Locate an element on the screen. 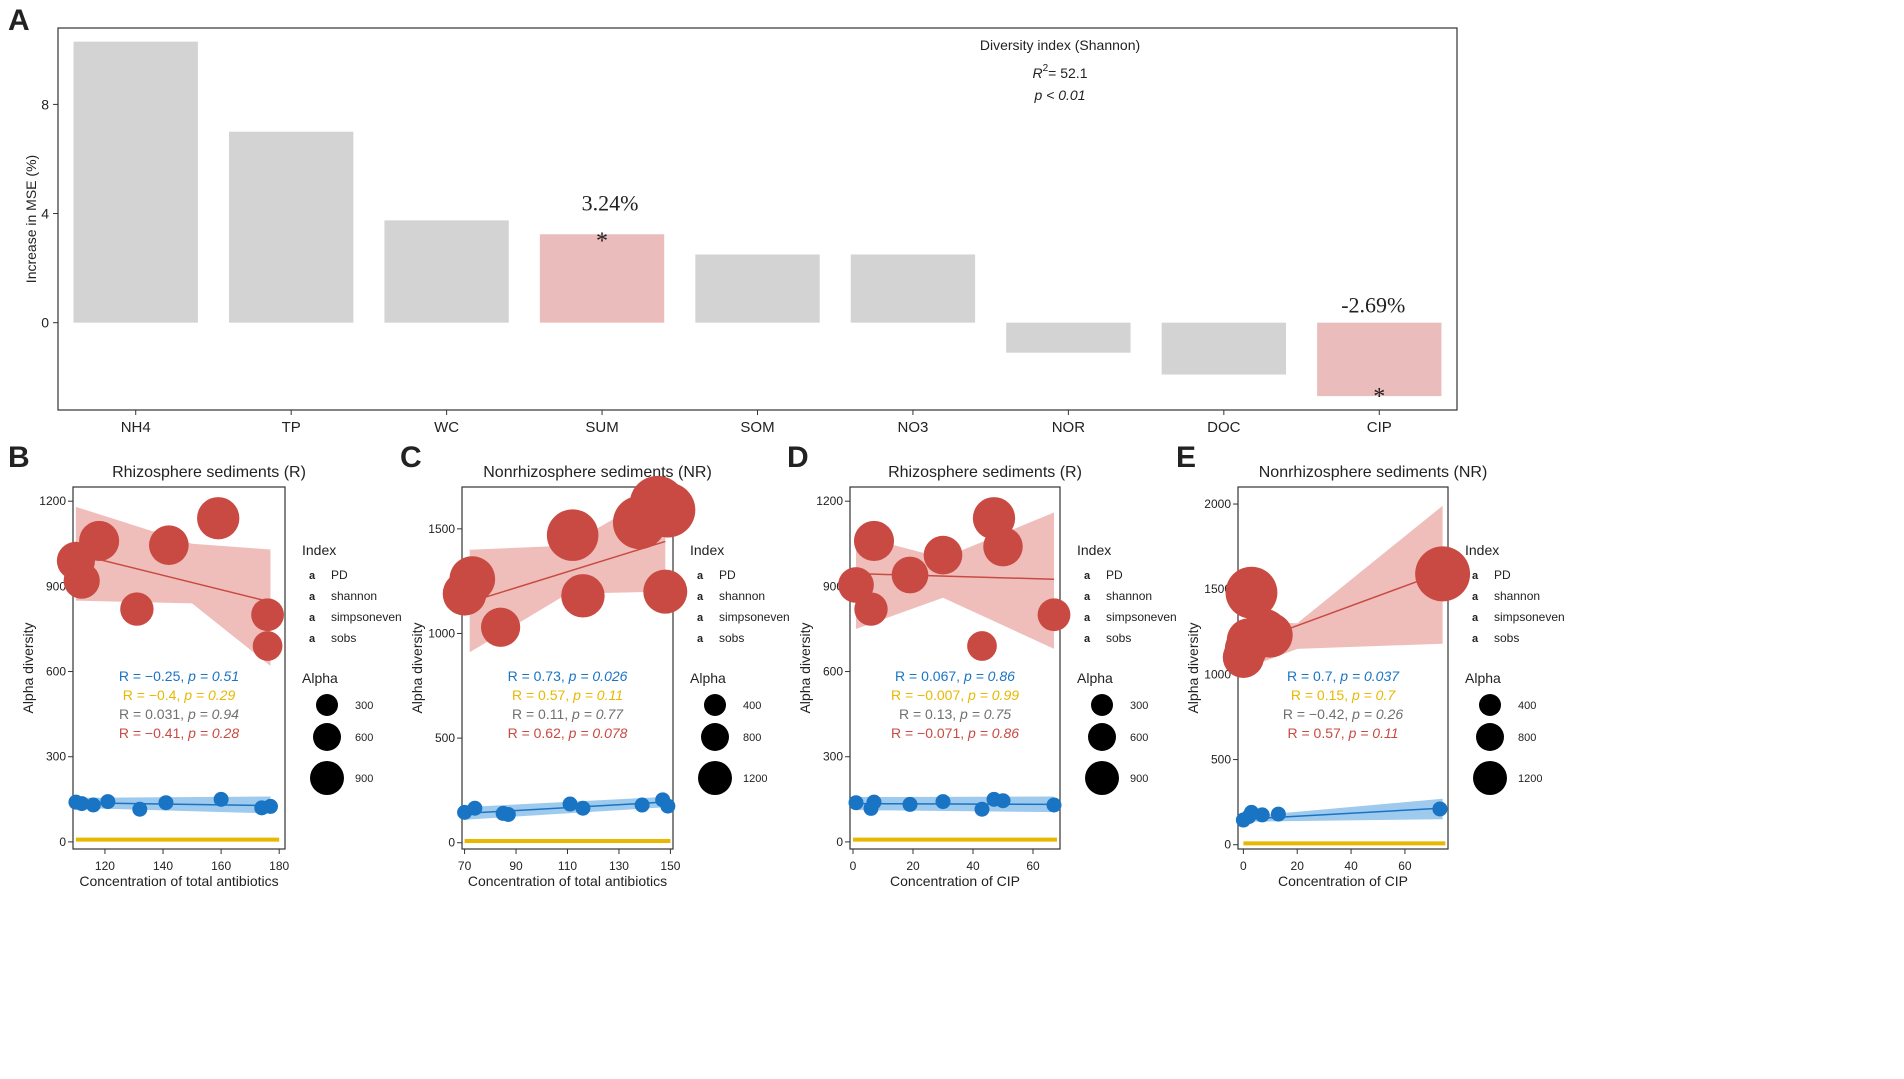 The height and width of the screenshot is (1079, 1904). legend-alpha-label-300: 300 is located at coordinates (364, 706).